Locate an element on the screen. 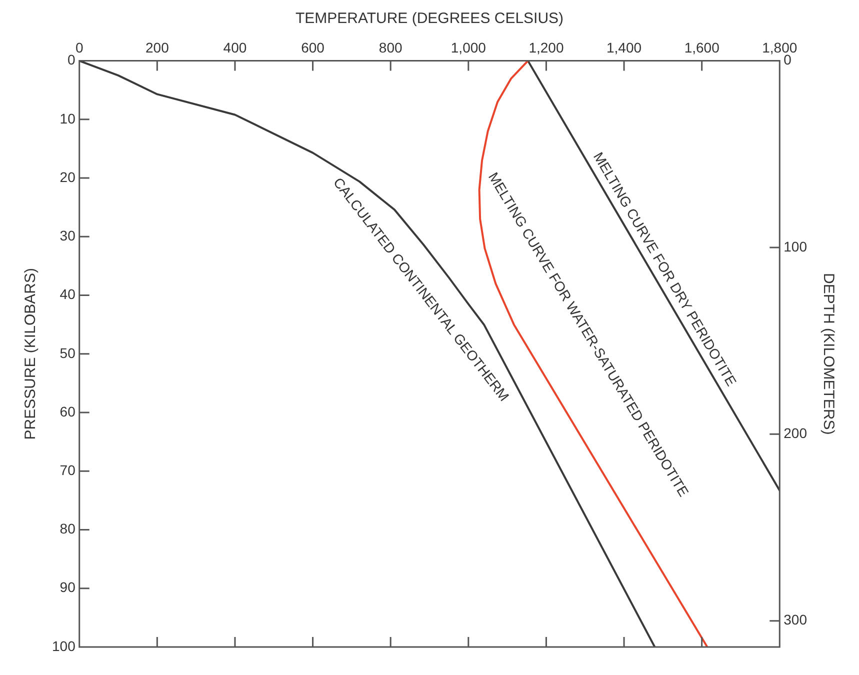 This screenshot has width=859, height=675. y2-tick-label: 200 is located at coordinates (796, 433).